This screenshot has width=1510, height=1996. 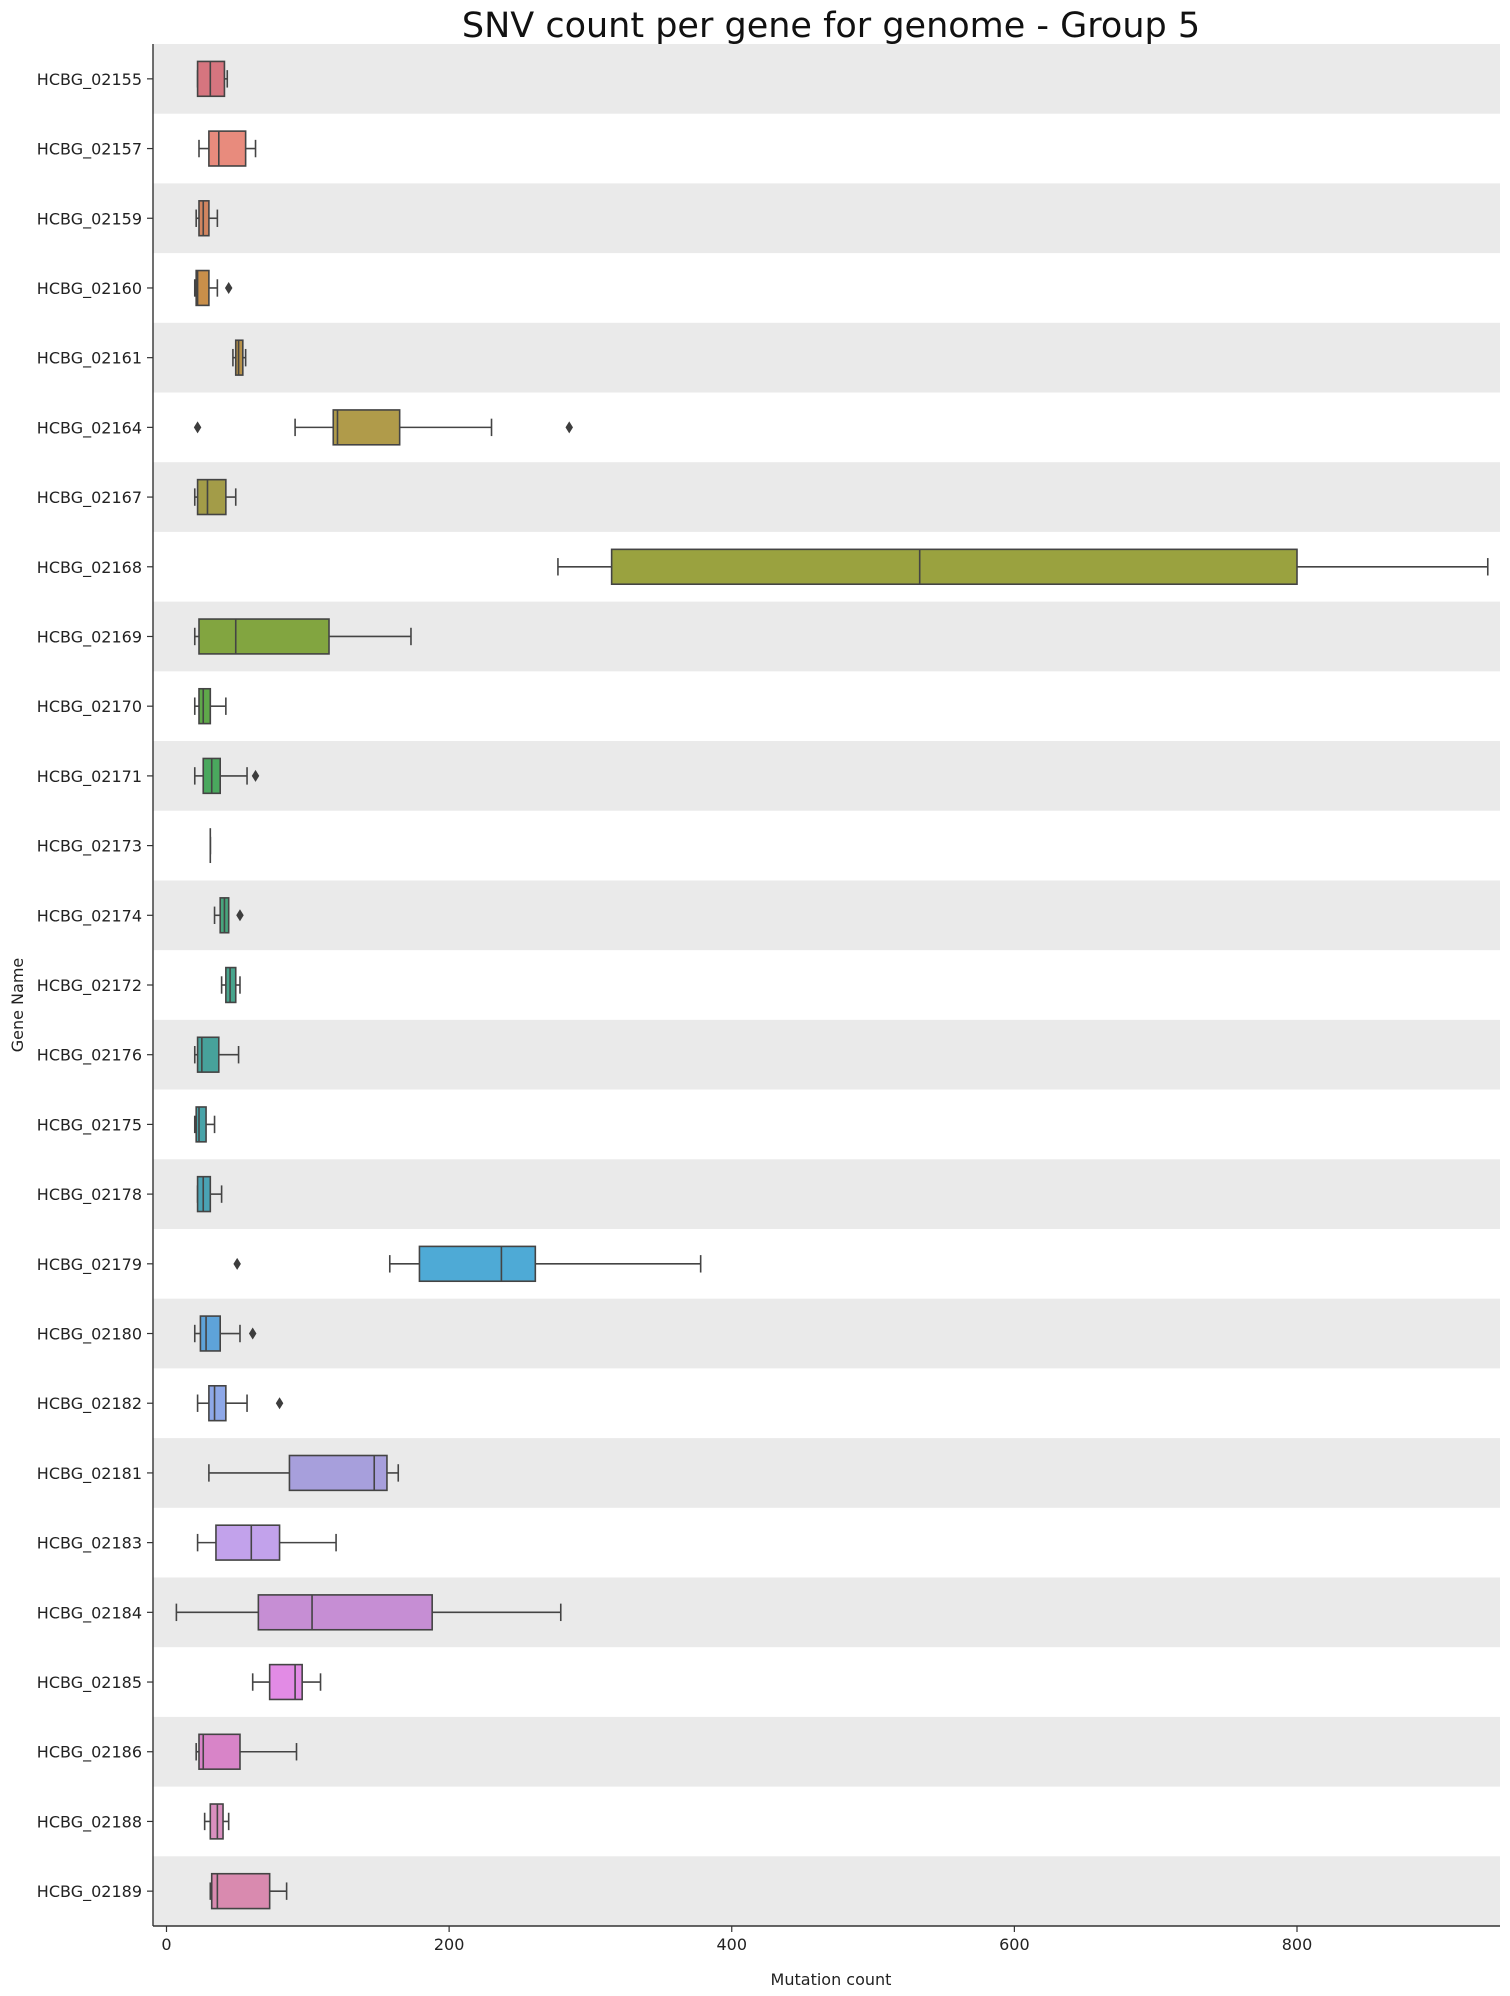 I want to click on y-tick-label-HCBG_02181: HCBG_02181, so click(x=89, y=1474).